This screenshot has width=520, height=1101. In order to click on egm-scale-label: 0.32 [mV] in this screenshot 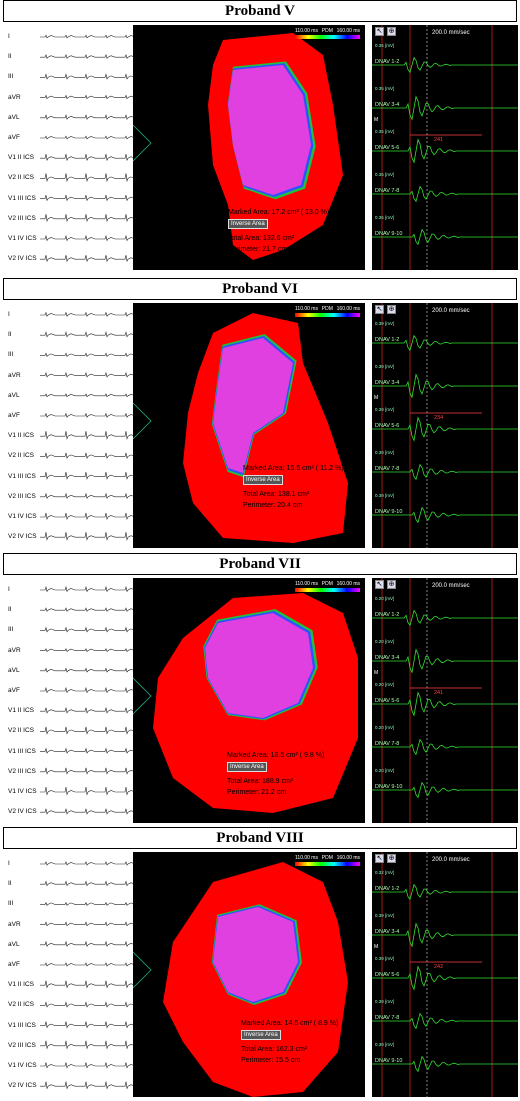, I will do `click(384, 872)`.